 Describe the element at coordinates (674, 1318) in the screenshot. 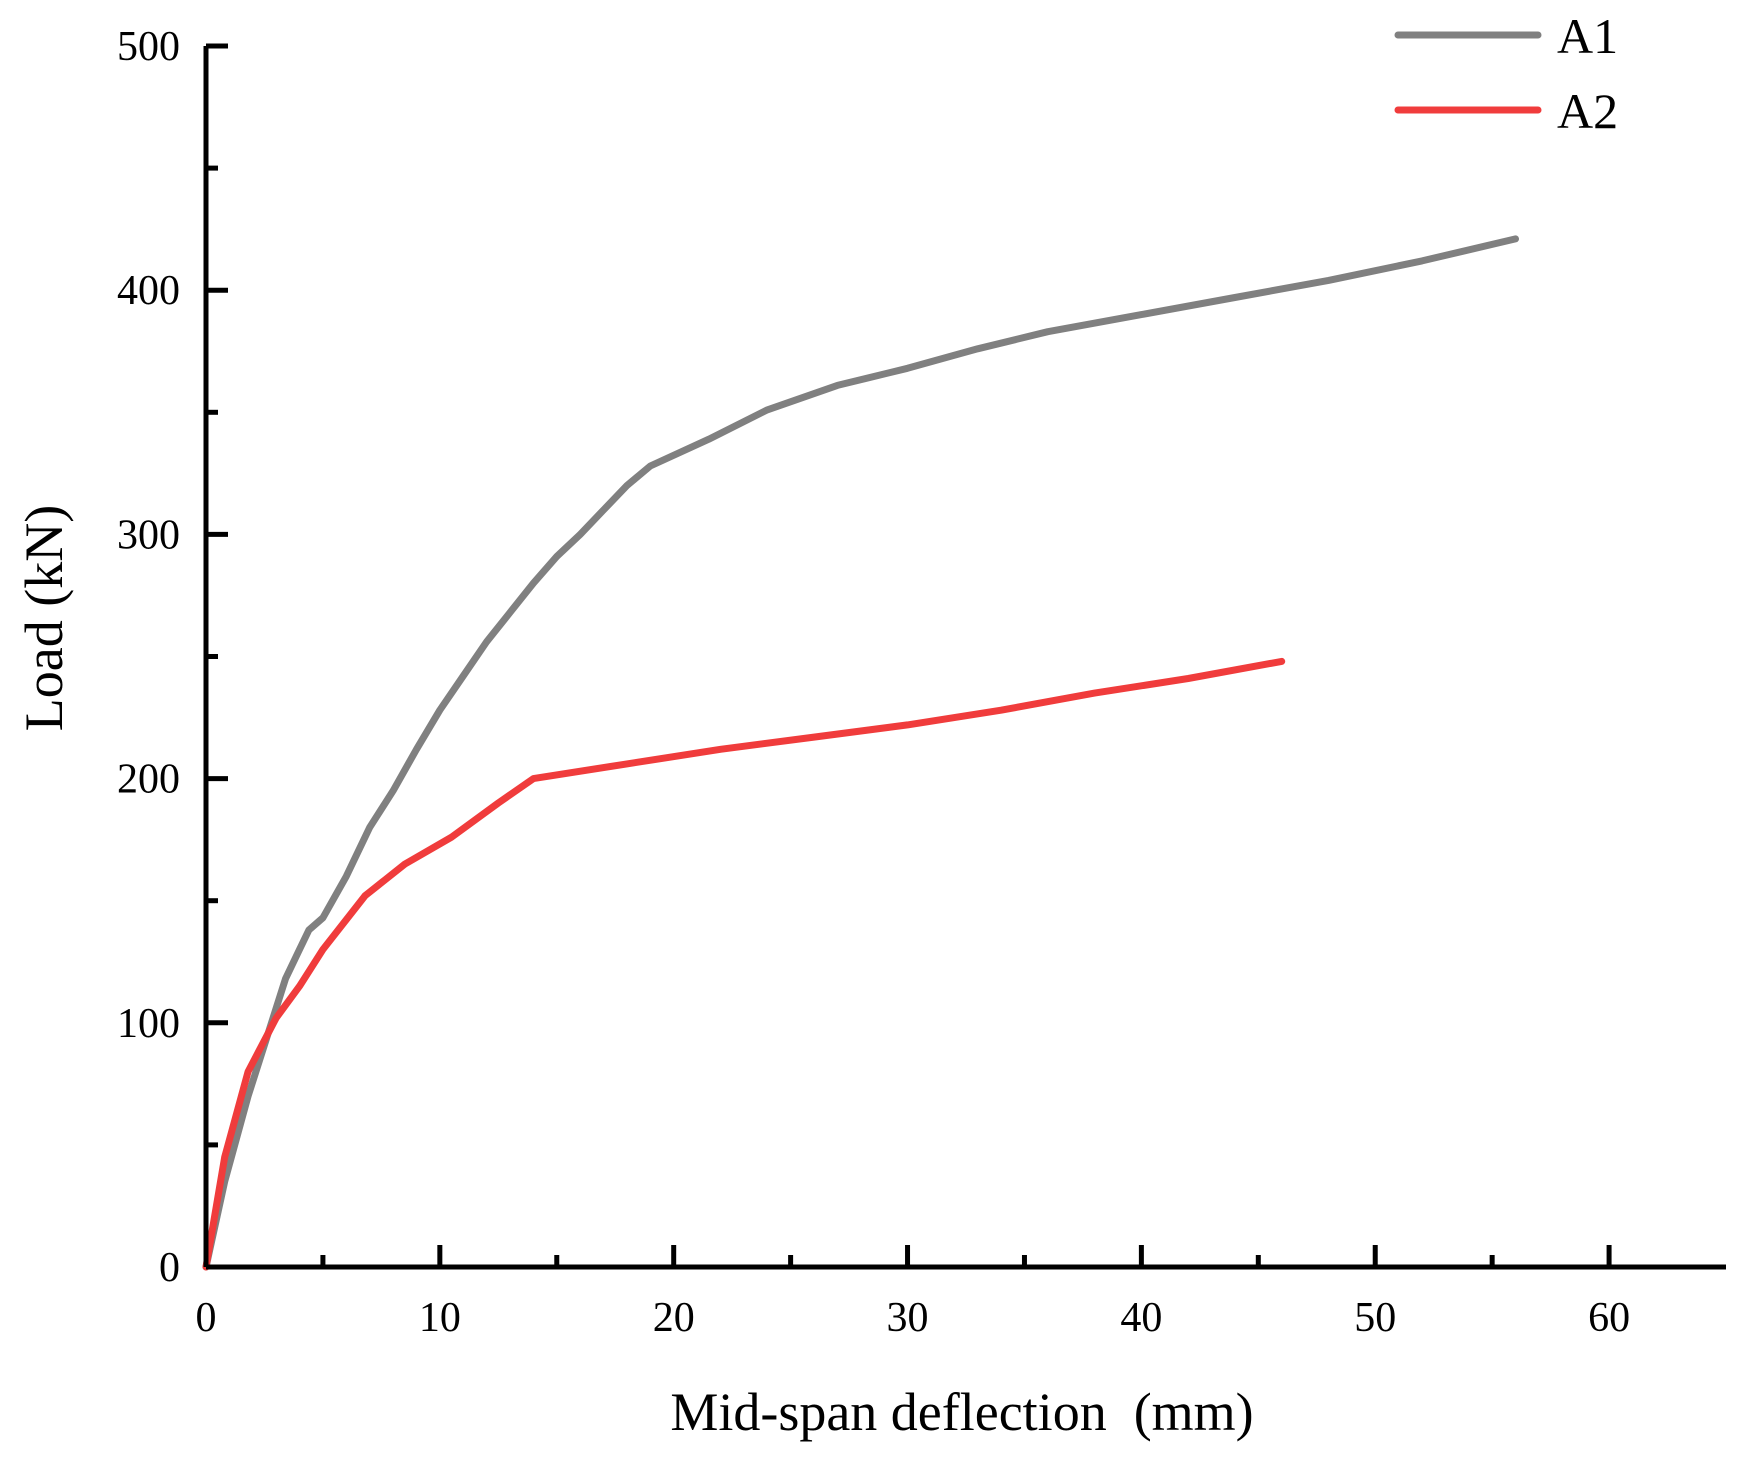

I see `x-tick-label: 20` at that location.